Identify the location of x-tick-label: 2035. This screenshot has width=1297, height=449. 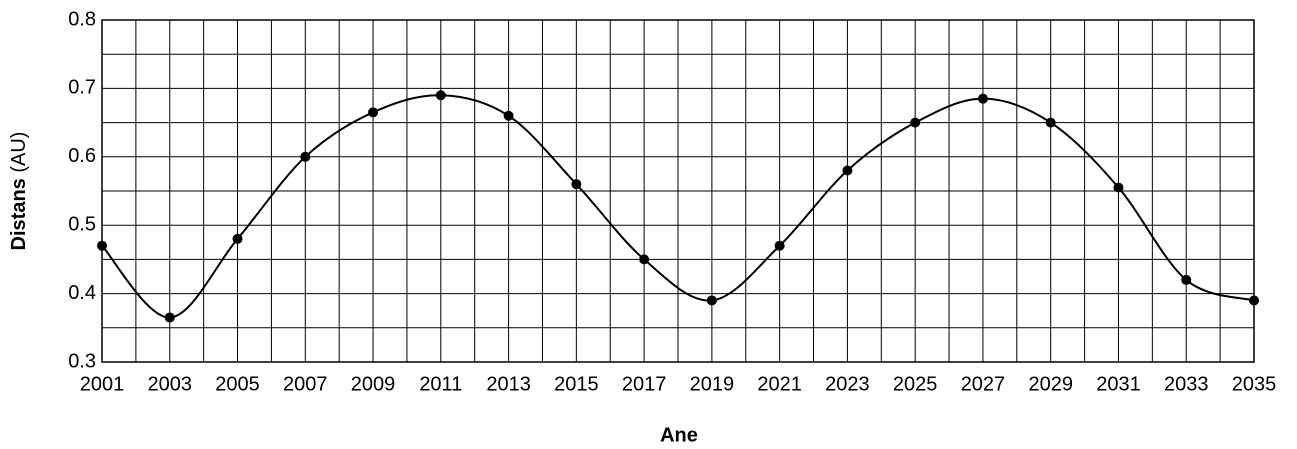
(1254, 384).